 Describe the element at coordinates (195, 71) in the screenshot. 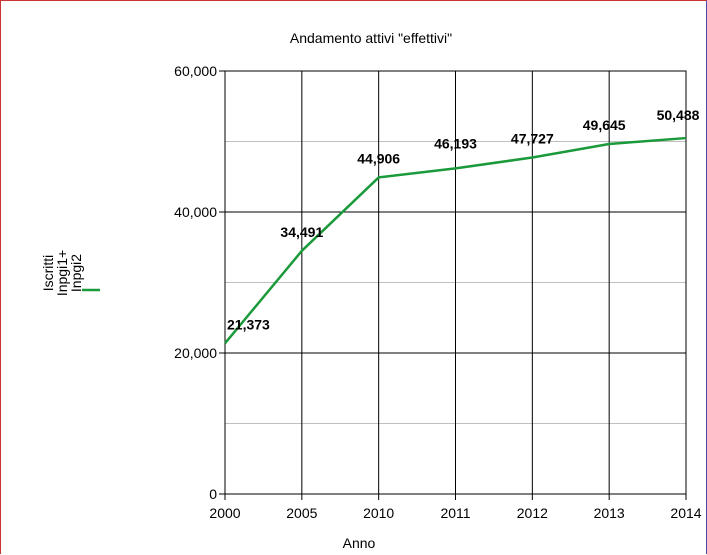

I see `y-tick-label: 60,000` at that location.